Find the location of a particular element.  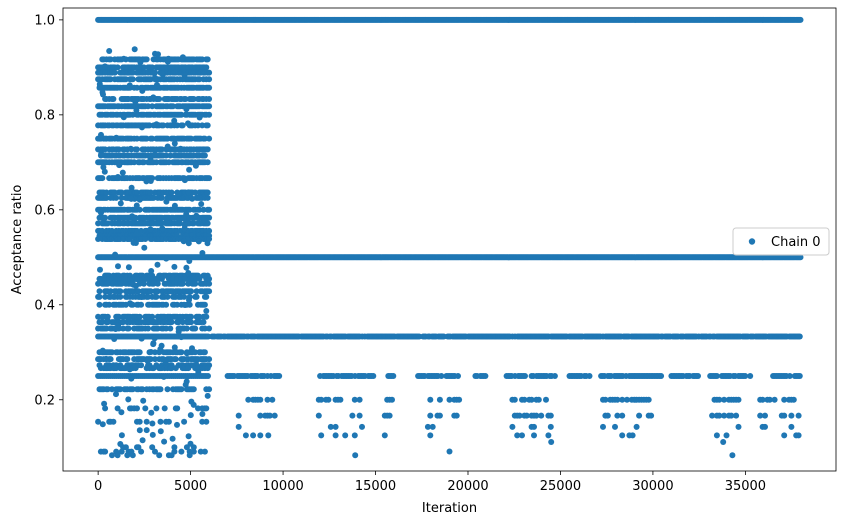

y-tick-label: 0.8 is located at coordinates (44, 115).